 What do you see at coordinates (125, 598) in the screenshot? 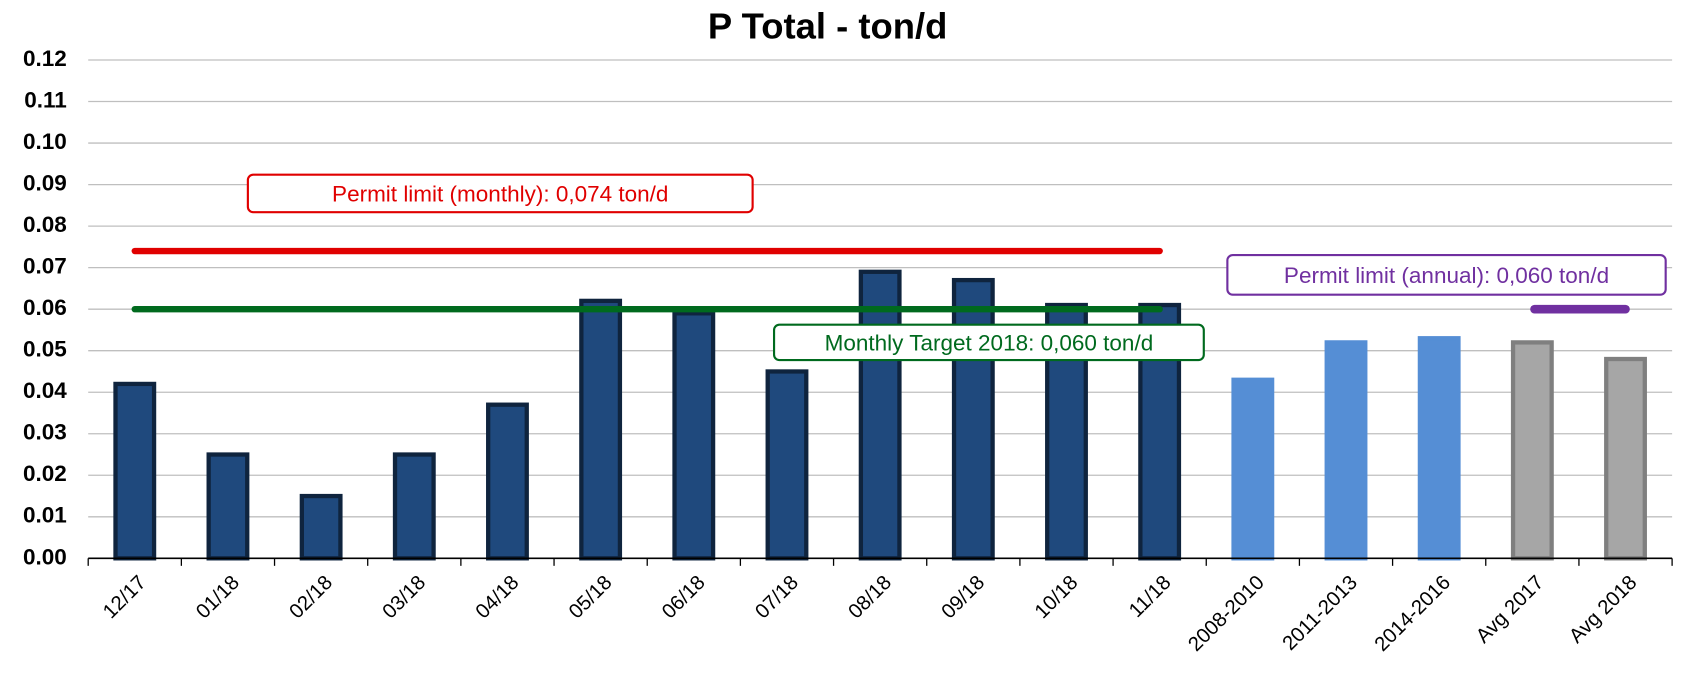
I see `x-tick-label: 12/17` at bounding box center [125, 598].